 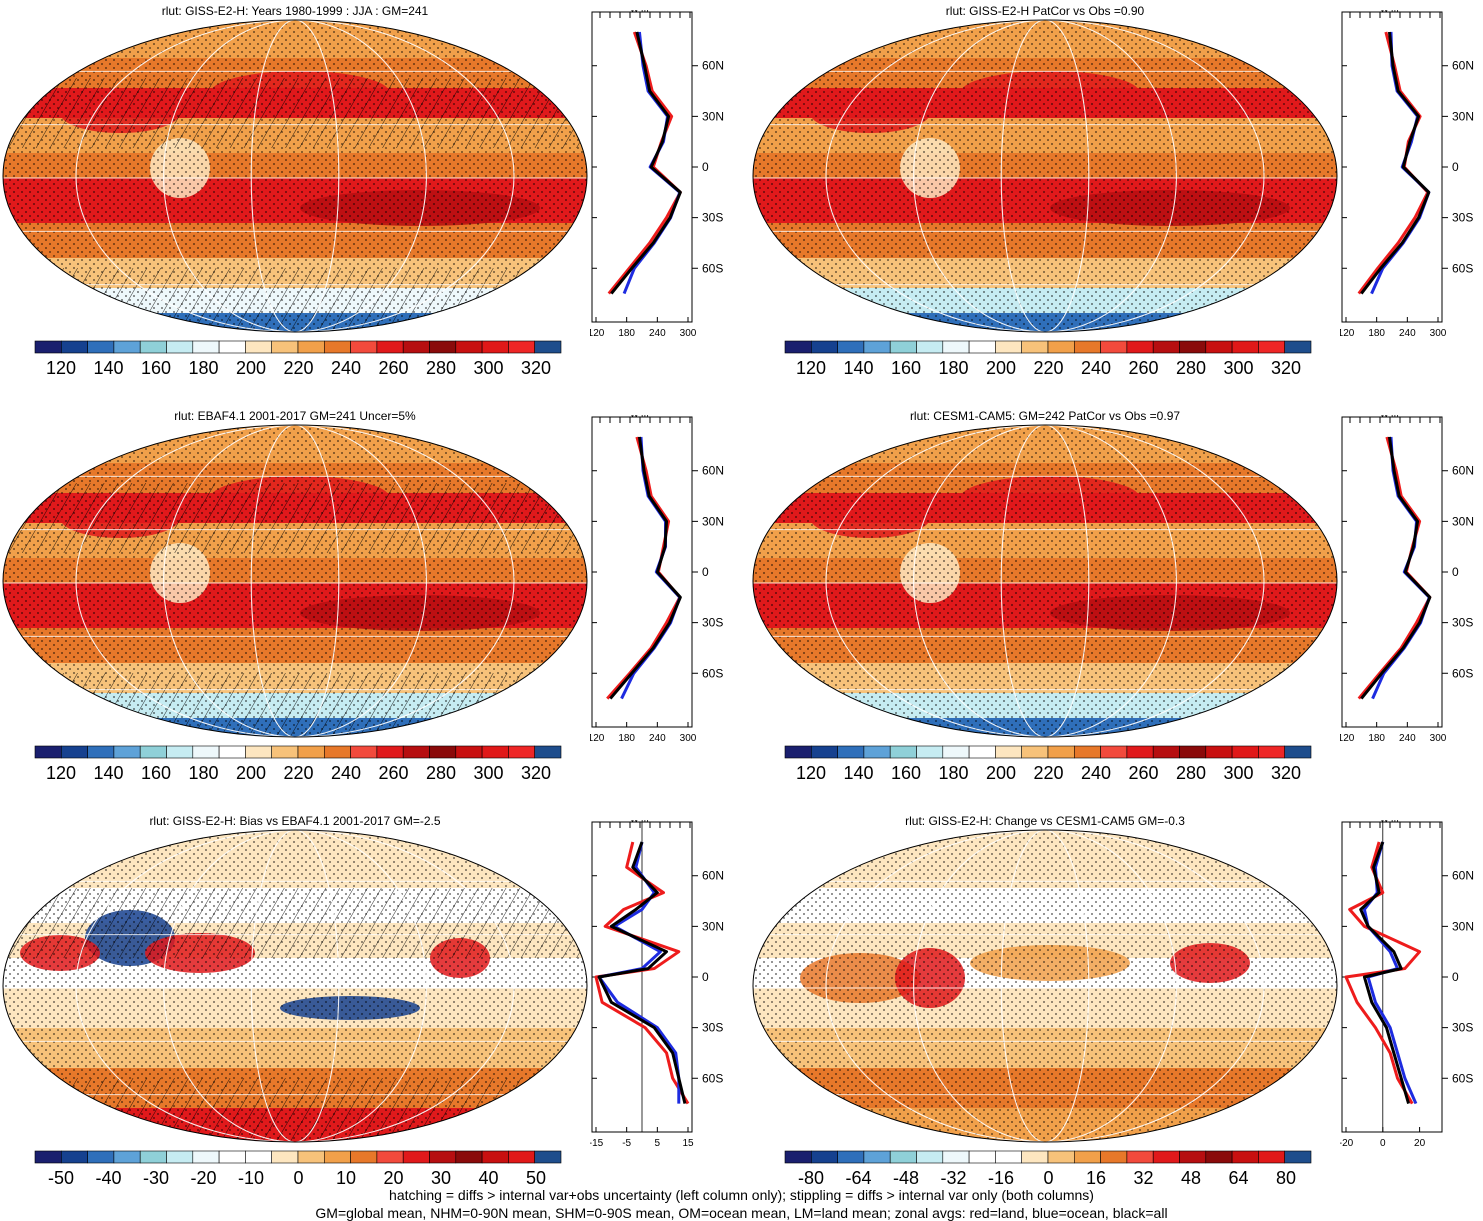 I want to click on colorbar-tick-label: -80, so click(x=811, y=1178).